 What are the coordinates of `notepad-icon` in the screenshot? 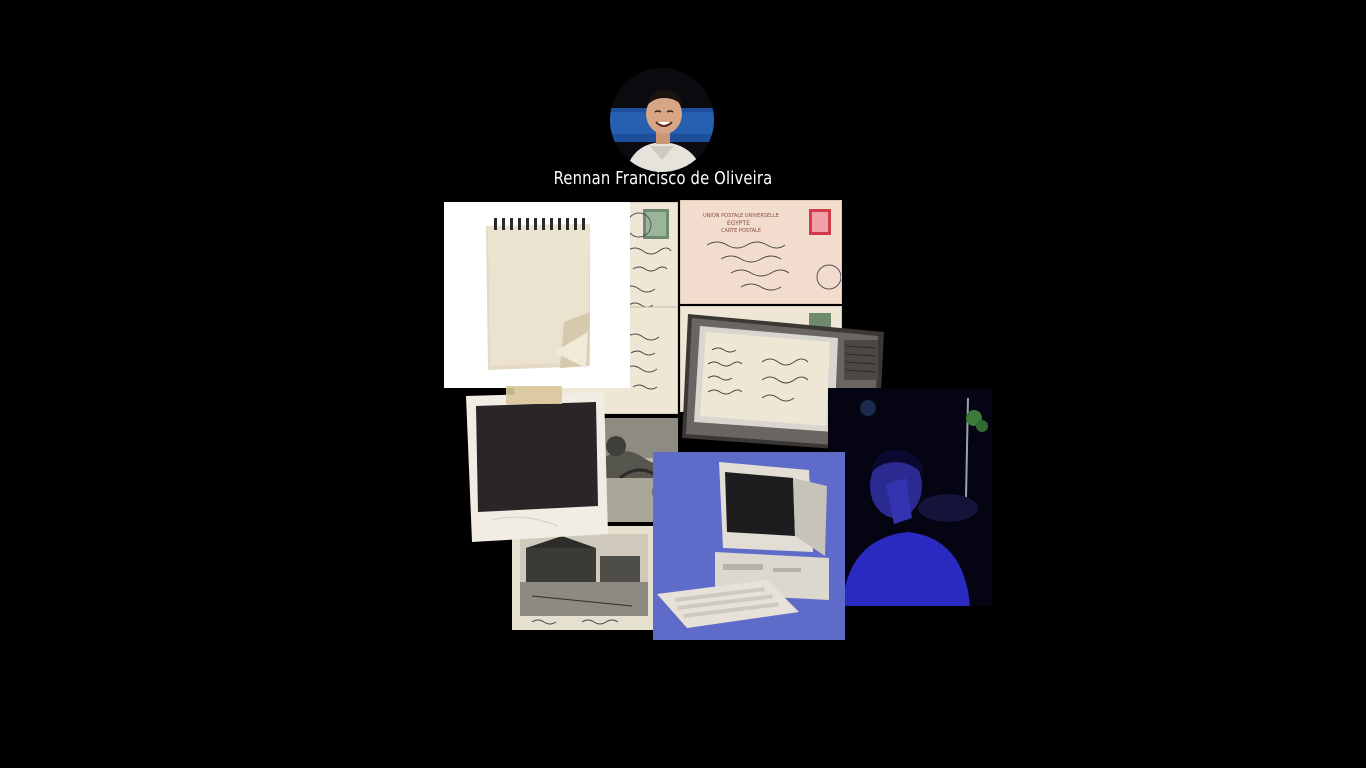 It's located at (537, 295).